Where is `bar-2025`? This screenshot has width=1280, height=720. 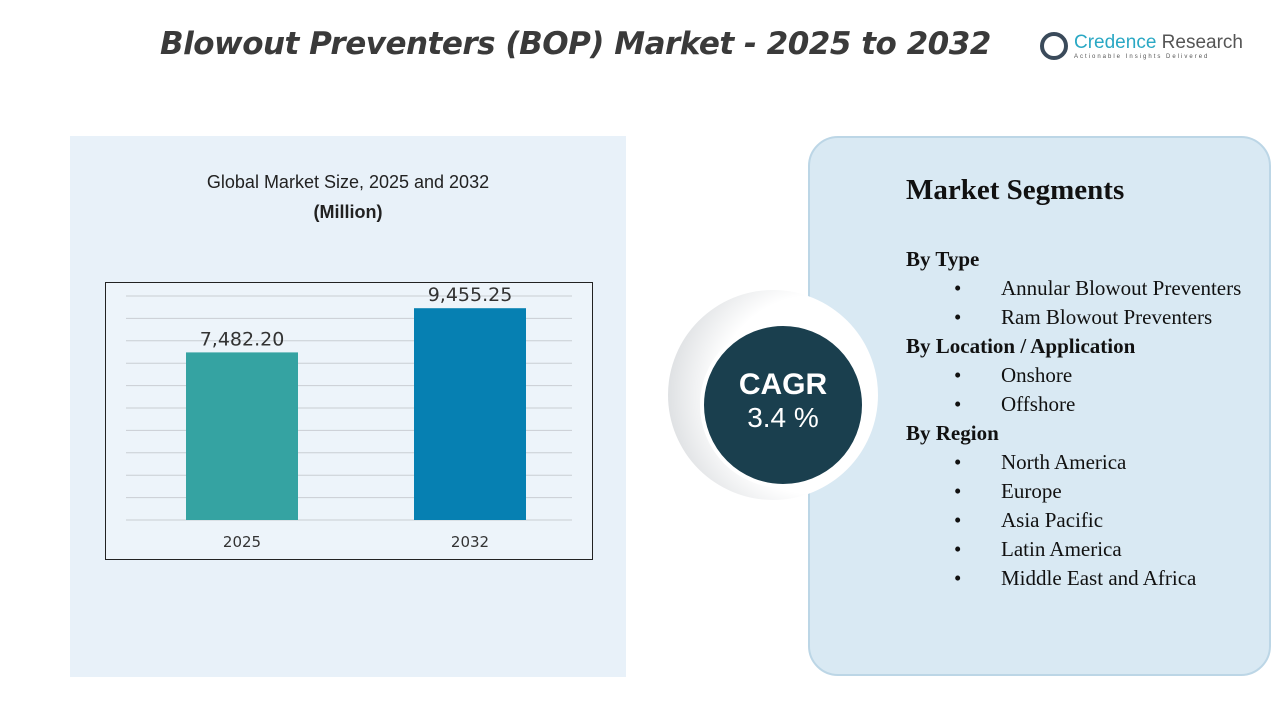 bar-2025 is located at coordinates (242, 436).